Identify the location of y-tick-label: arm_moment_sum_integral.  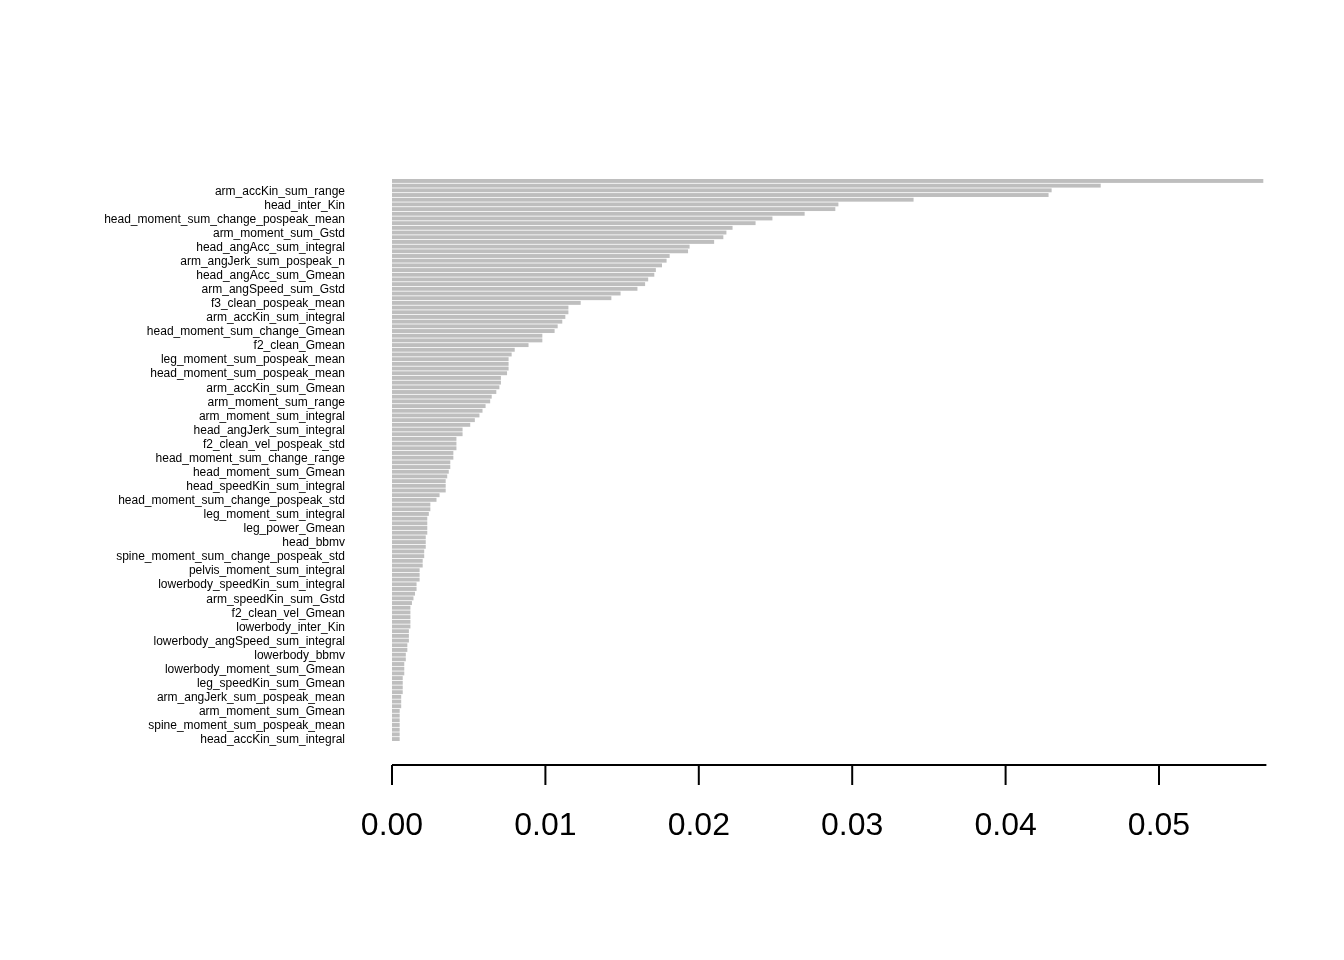
(271, 415).